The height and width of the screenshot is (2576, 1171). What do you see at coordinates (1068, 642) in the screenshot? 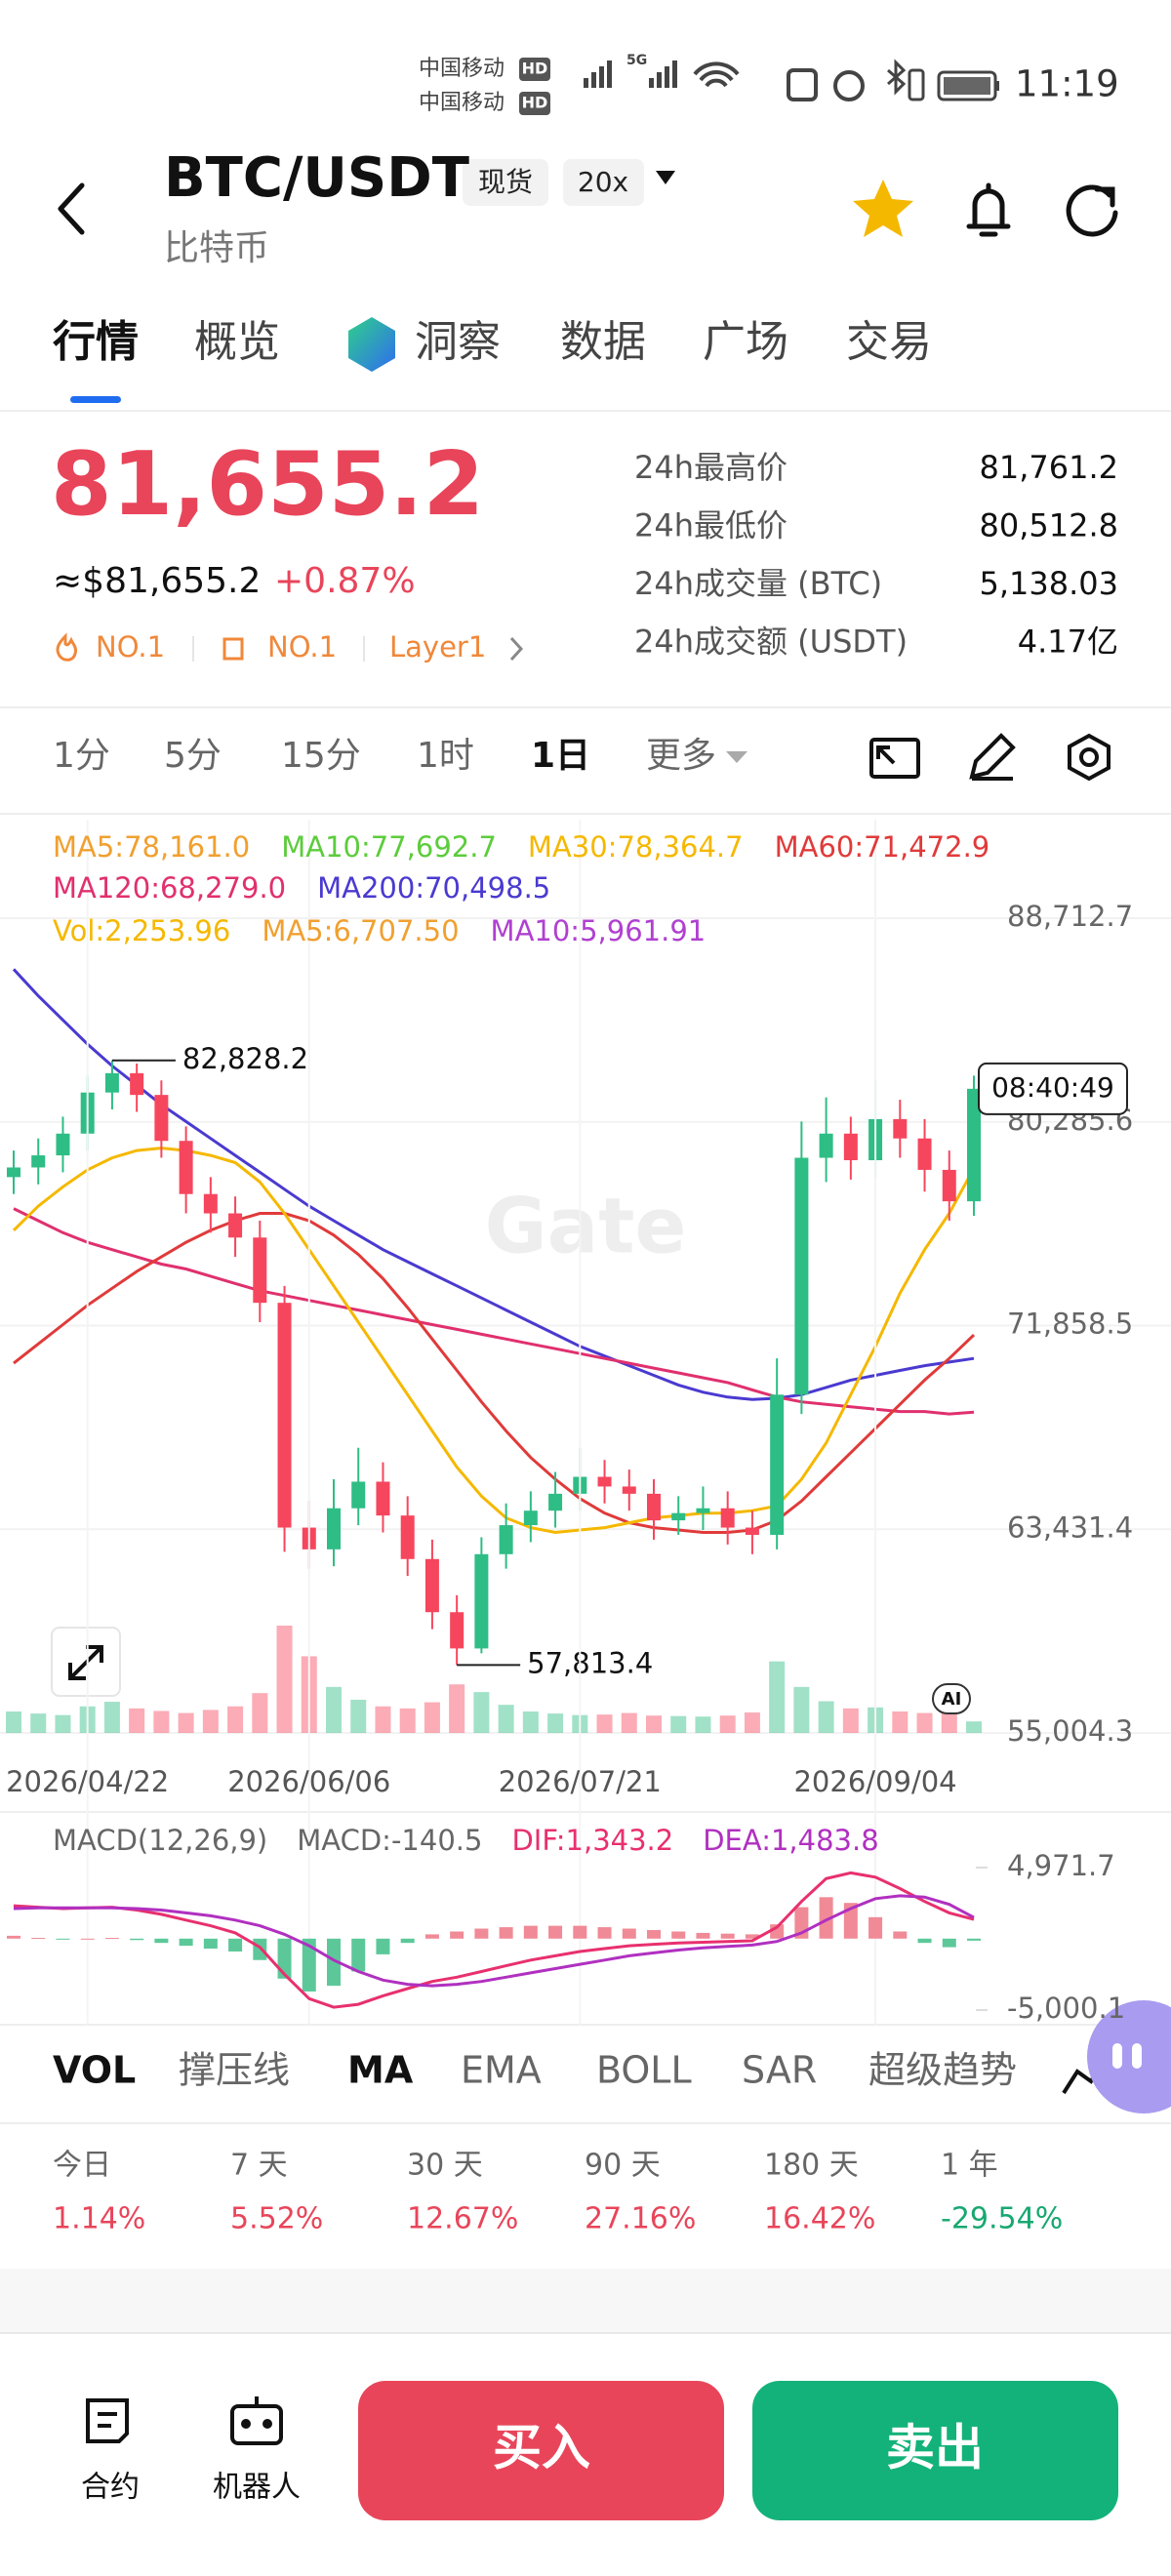
I see `stat-value: 4.17亿` at bounding box center [1068, 642].